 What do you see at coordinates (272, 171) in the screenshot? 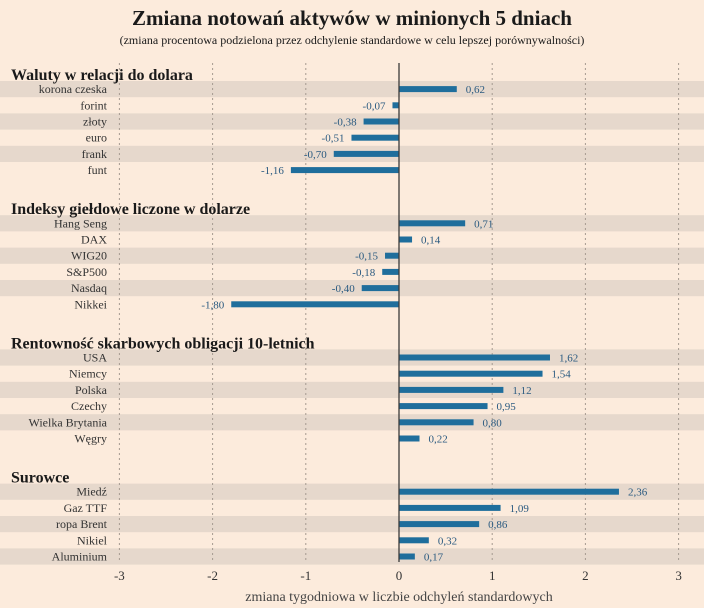
I see `value-label: -1,16` at bounding box center [272, 171].